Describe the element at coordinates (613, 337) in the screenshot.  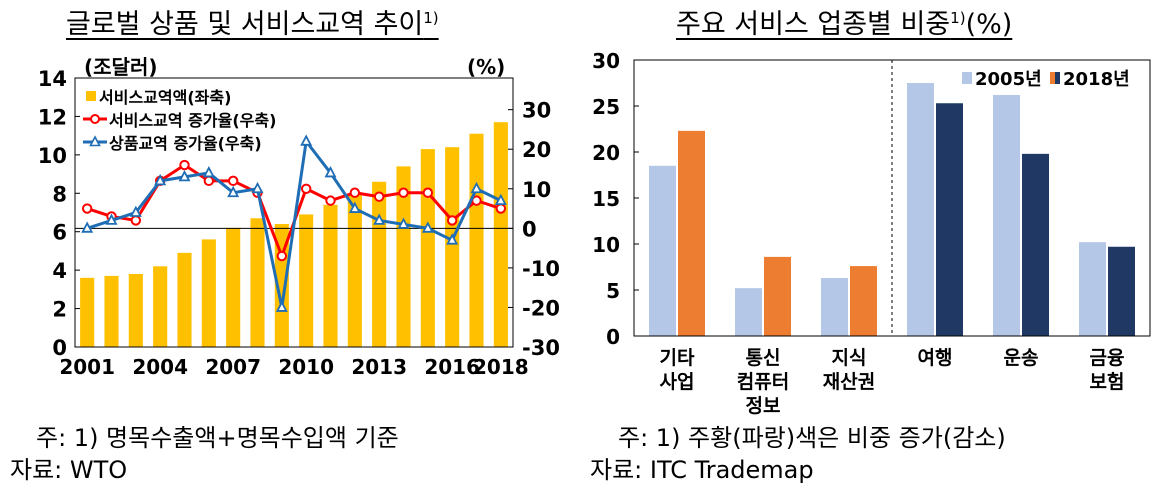
I see `y-tick-label: 0` at that location.